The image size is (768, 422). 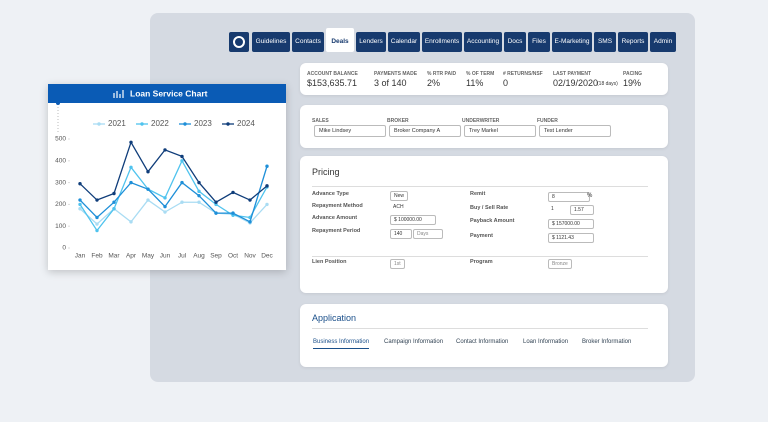 I want to click on field-input: $ 157000.00, so click(x=571, y=224).